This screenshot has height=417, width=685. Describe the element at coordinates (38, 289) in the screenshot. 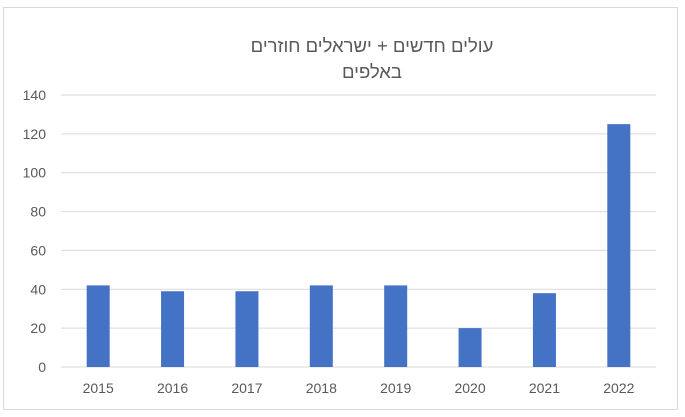

I see `y-tick-label: 40` at that location.